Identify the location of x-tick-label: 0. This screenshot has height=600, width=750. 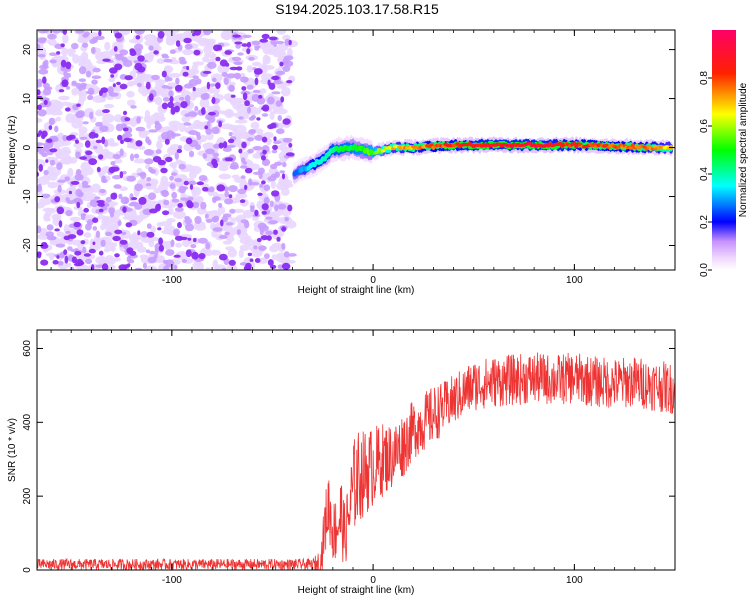
(373, 580).